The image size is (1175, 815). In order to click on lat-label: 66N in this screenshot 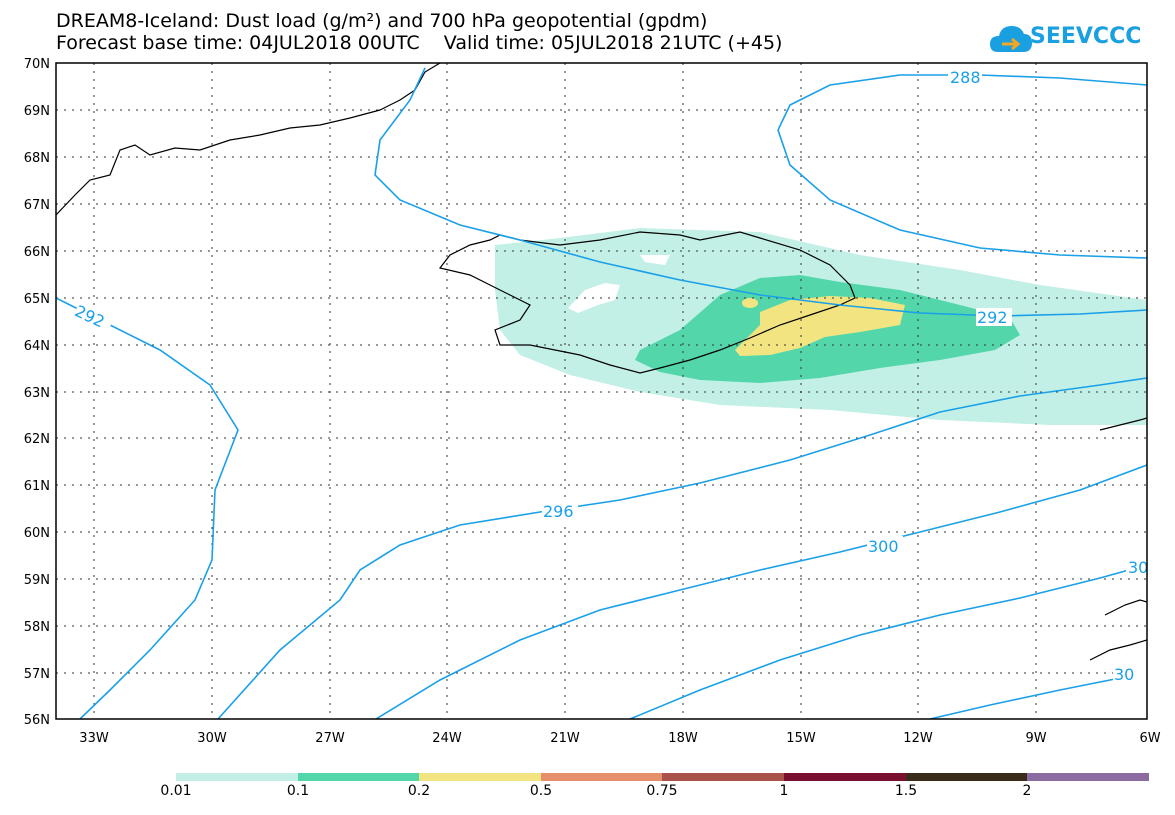, I will do `click(37, 252)`.